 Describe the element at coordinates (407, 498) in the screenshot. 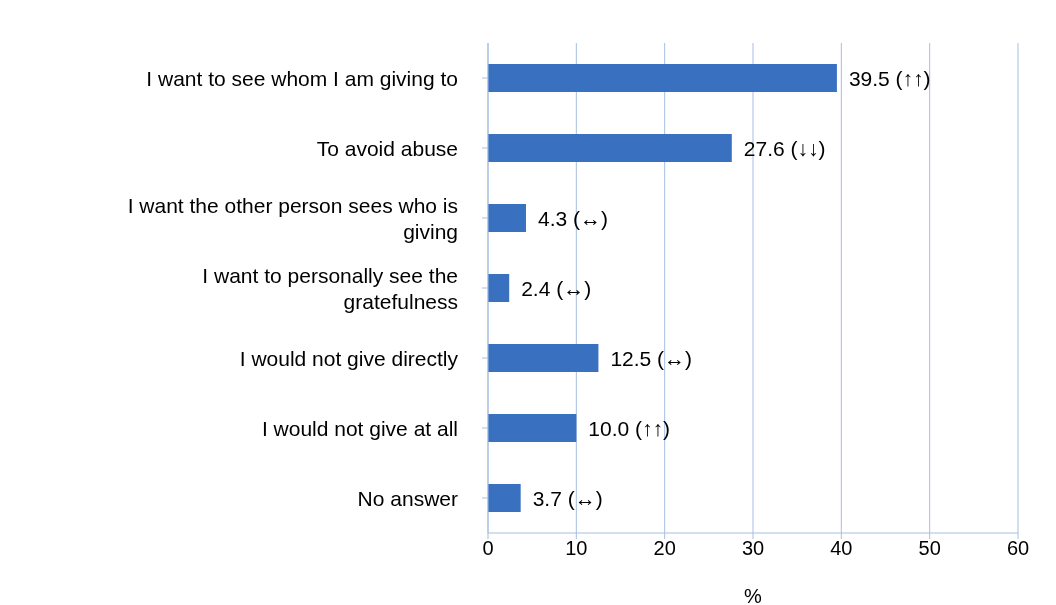

I see `y-tick-label: No answer` at that location.